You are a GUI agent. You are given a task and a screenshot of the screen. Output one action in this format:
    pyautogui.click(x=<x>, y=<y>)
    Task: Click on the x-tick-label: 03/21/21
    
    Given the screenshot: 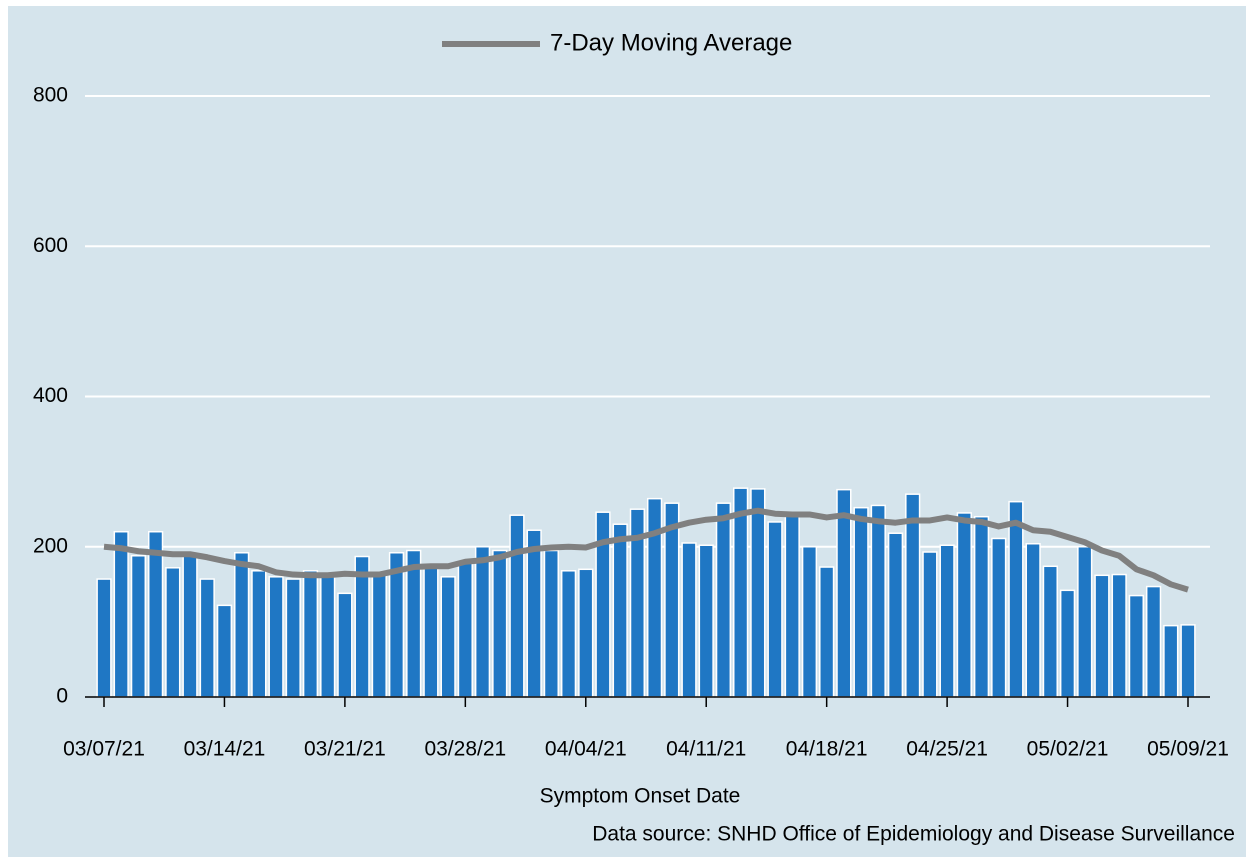 What is the action you would take?
    pyautogui.click(x=345, y=749)
    